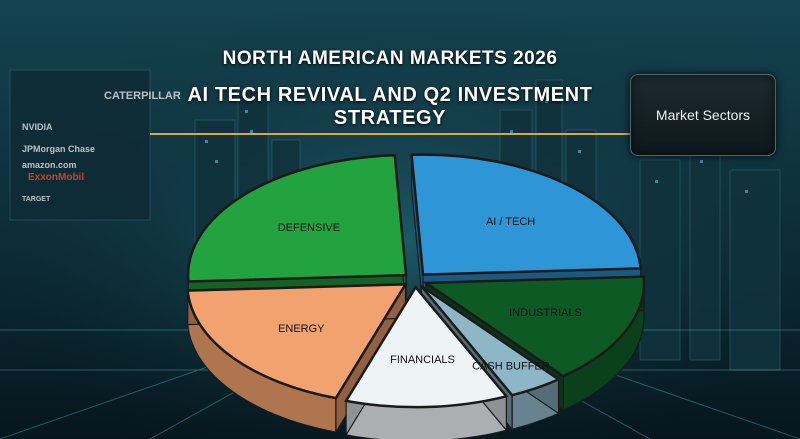 The image size is (800, 439). What do you see at coordinates (142, 96) in the screenshot?
I see `logo-caterpillar: CATERPILLAR` at bounding box center [142, 96].